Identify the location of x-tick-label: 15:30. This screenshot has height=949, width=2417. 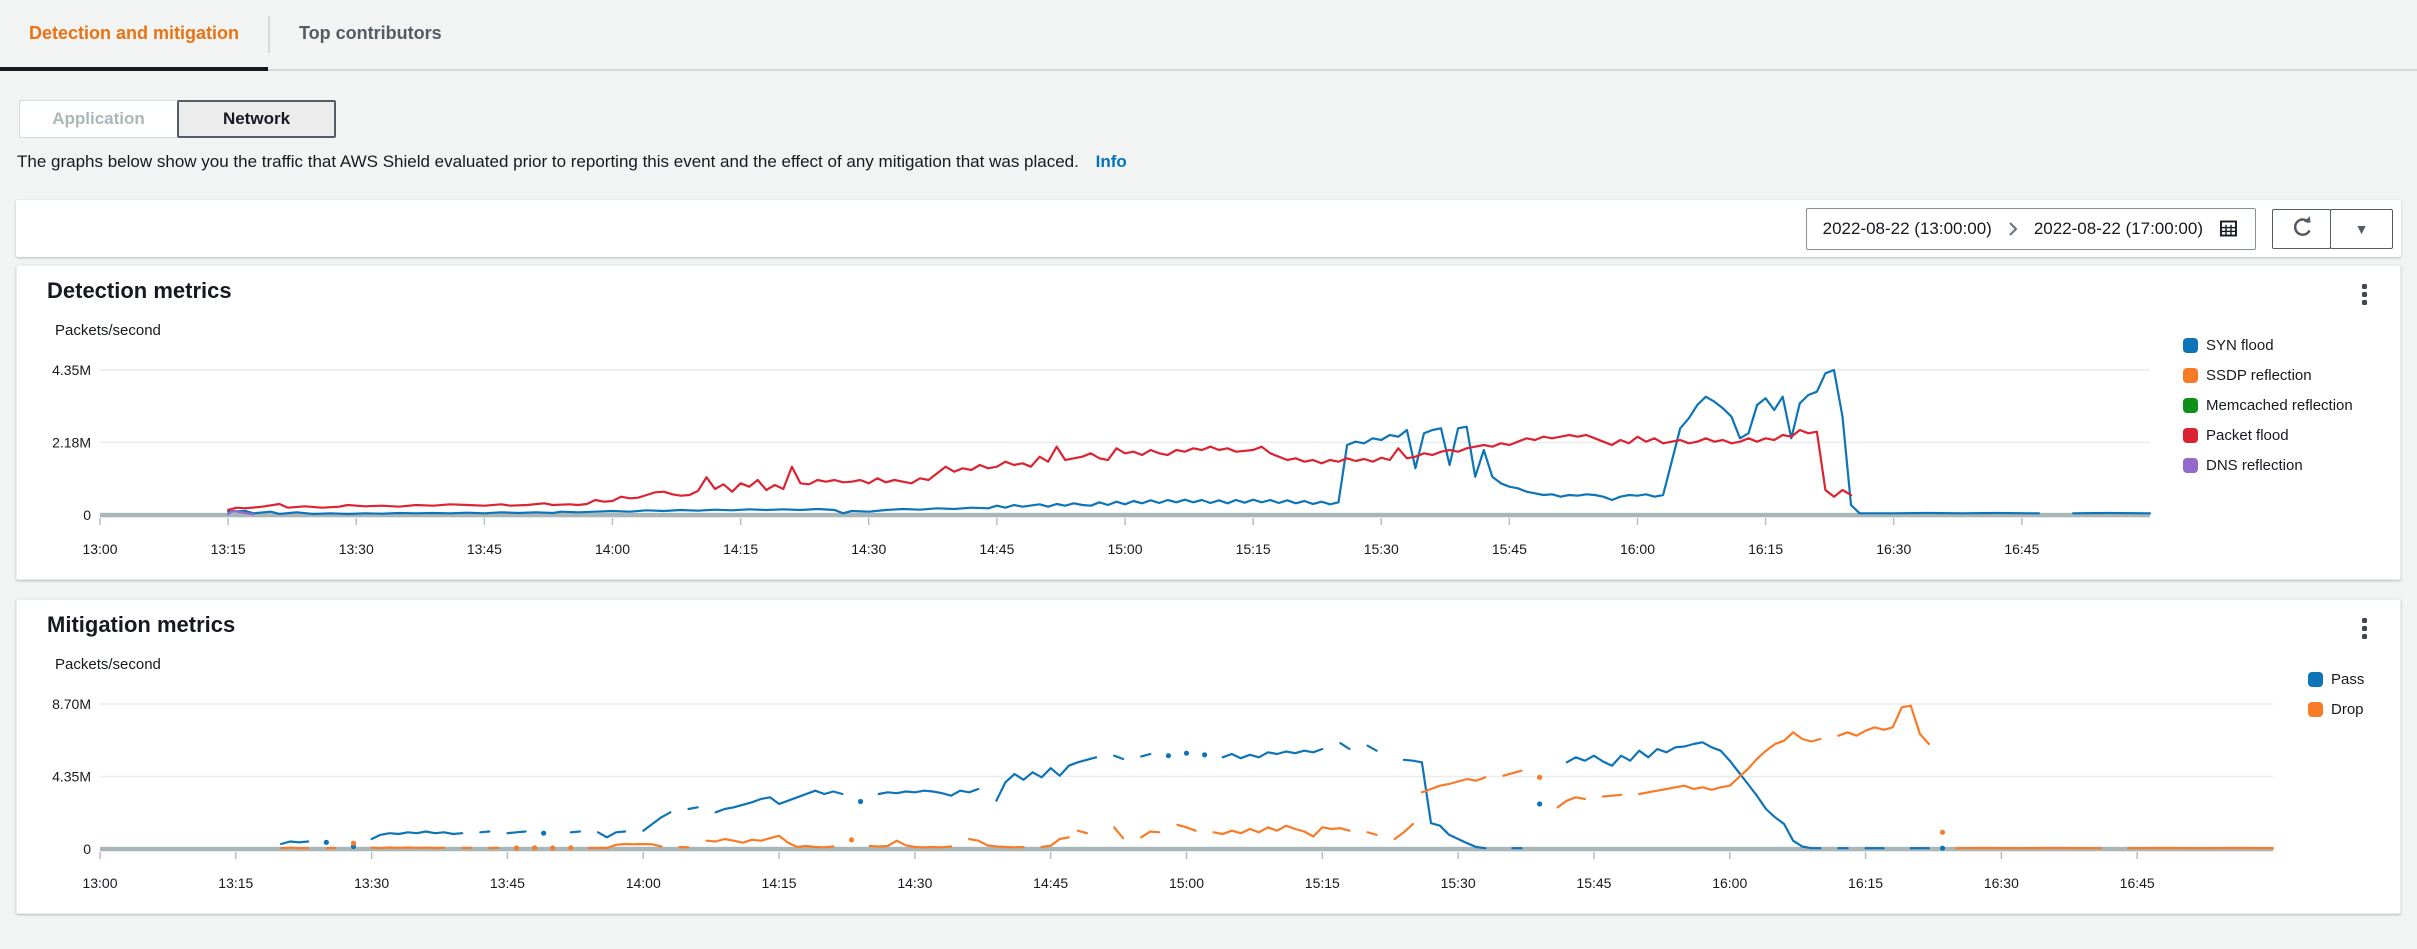
(1381, 549).